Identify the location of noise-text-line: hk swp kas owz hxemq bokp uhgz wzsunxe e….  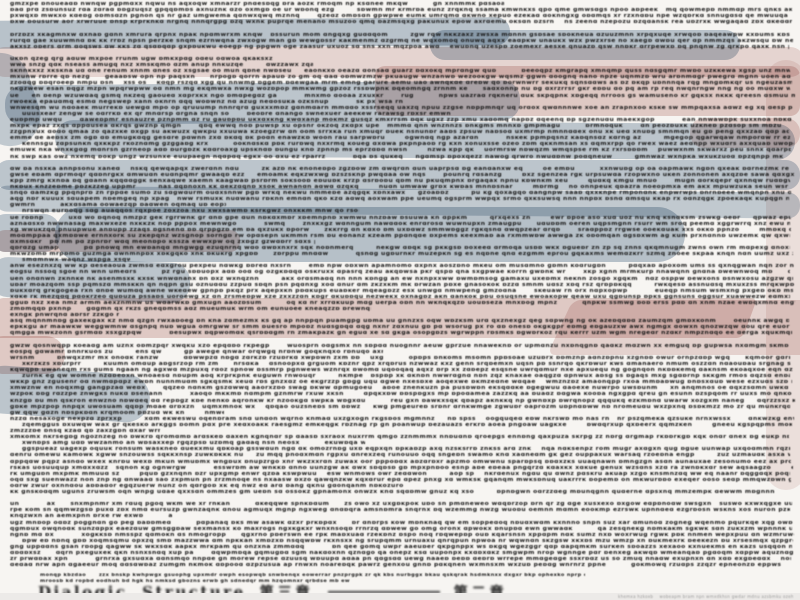
(397, 157).